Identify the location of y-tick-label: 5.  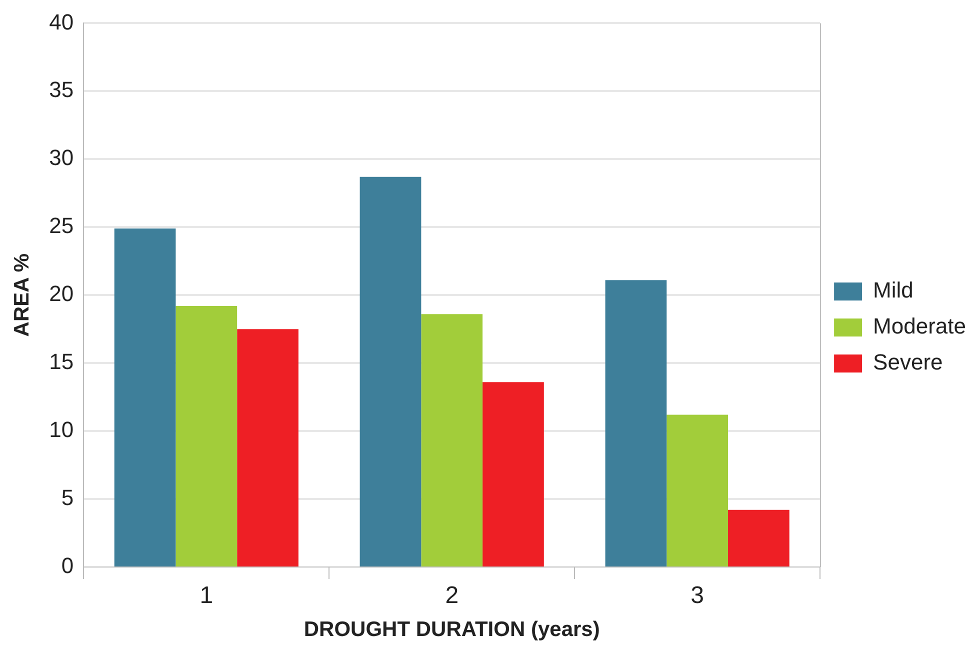
(67, 497).